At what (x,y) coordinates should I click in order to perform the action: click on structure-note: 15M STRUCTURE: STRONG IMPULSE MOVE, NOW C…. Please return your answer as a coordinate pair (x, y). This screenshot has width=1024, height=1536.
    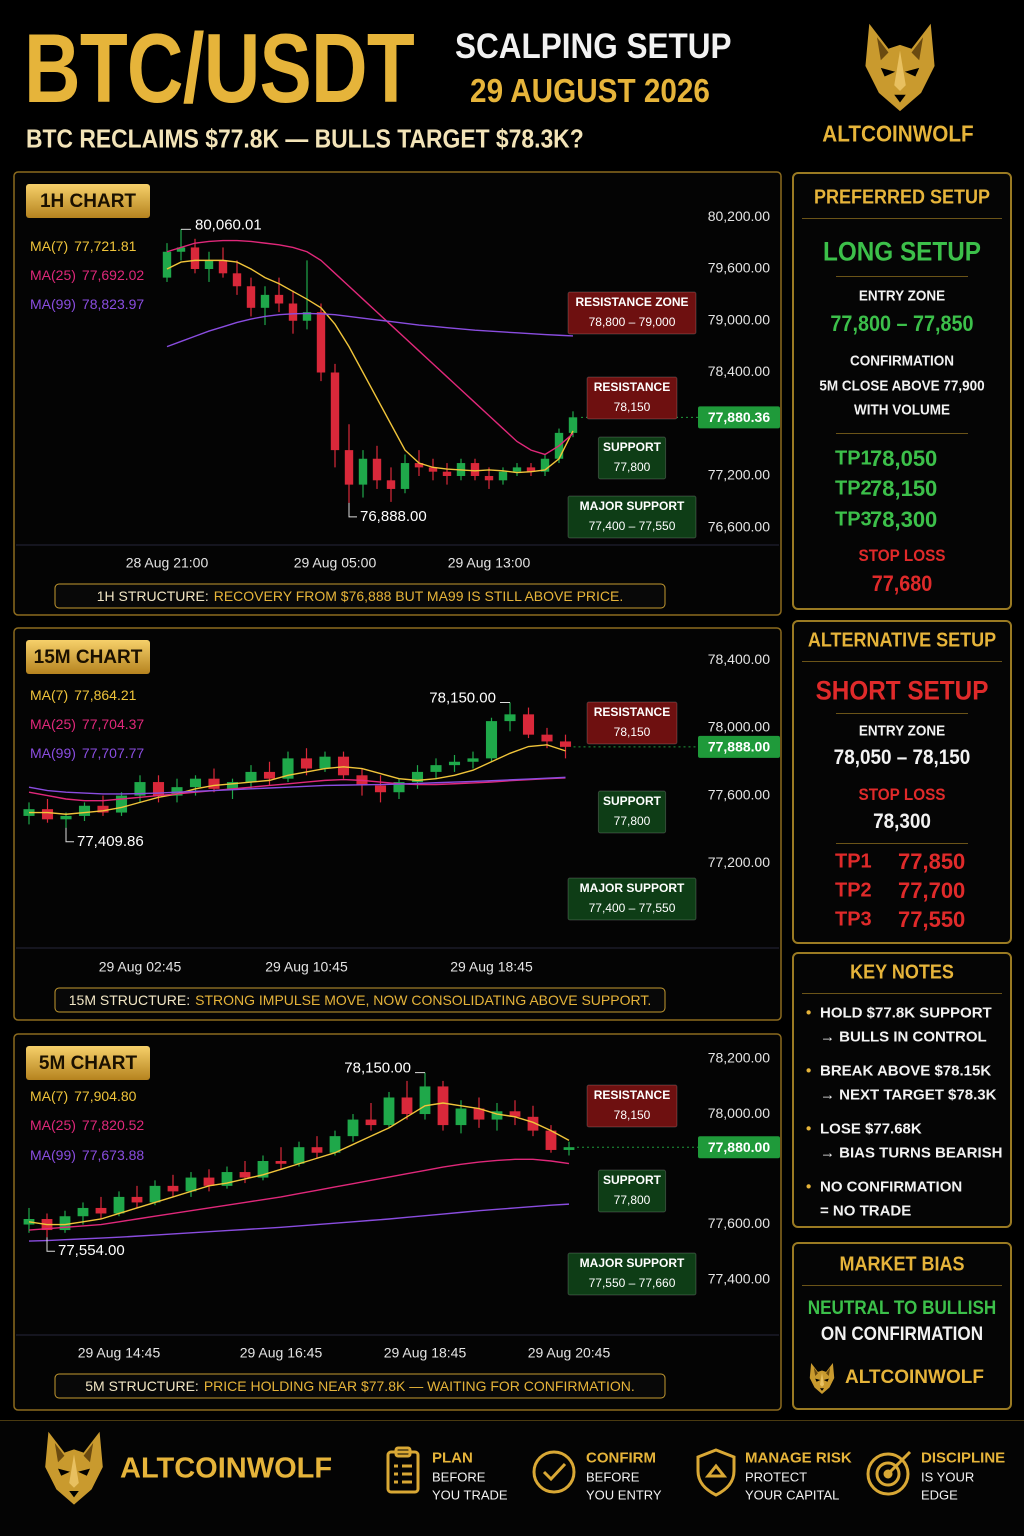
    Looking at the image, I should click on (360, 1000).